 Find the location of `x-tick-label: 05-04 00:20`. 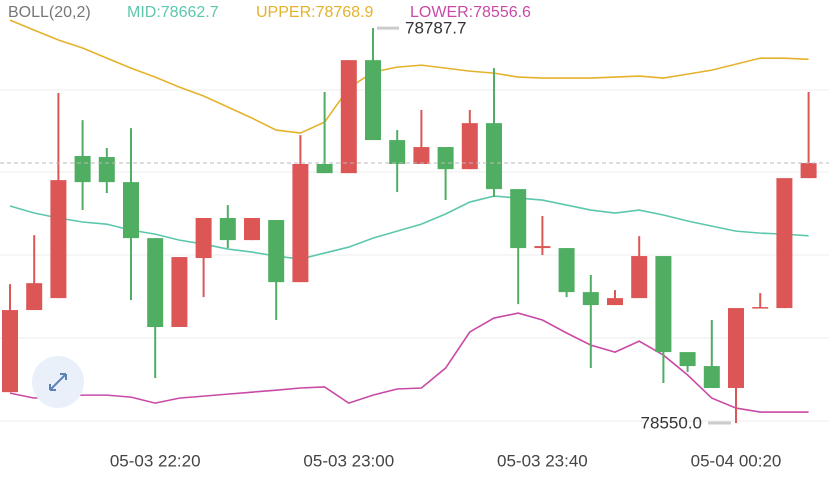

x-tick-label: 05-04 00:20 is located at coordinates (736, 460).